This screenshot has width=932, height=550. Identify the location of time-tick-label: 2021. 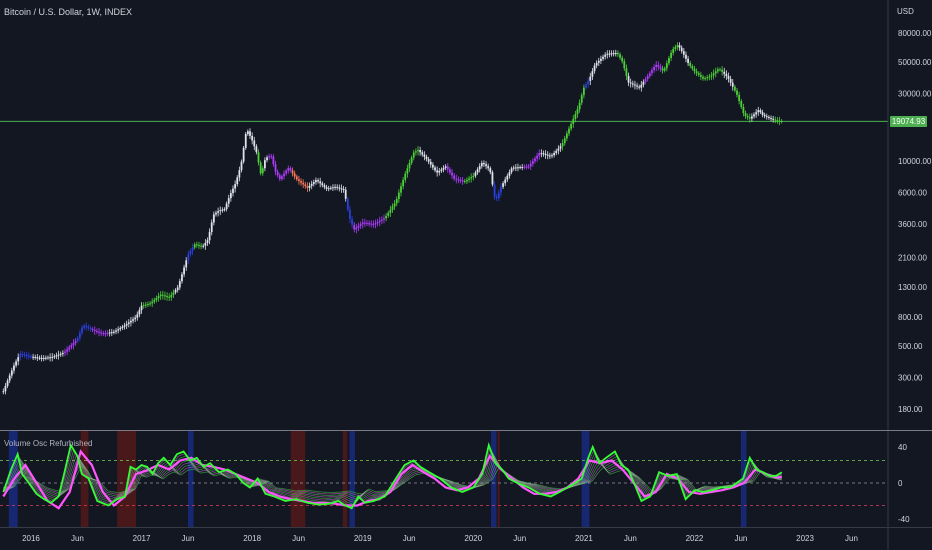
(584, 538).